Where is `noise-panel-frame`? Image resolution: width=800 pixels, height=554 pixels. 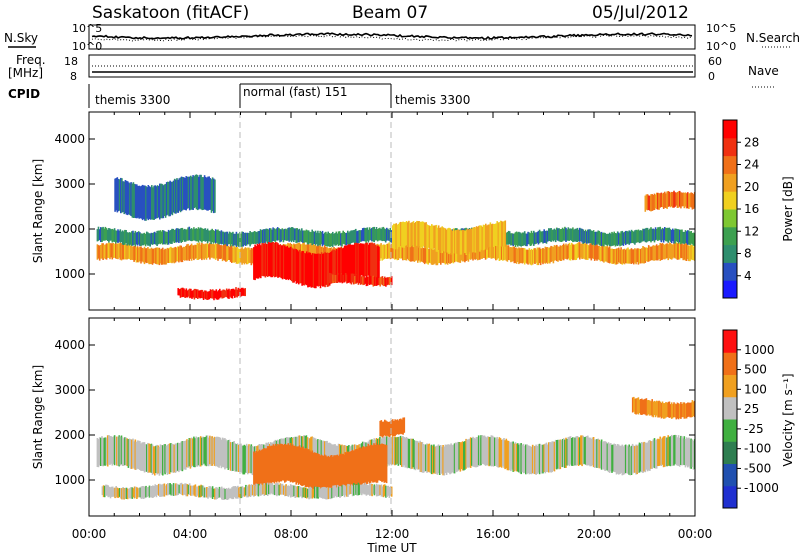 noise-panel-frame is located at coordinates (392, 37).